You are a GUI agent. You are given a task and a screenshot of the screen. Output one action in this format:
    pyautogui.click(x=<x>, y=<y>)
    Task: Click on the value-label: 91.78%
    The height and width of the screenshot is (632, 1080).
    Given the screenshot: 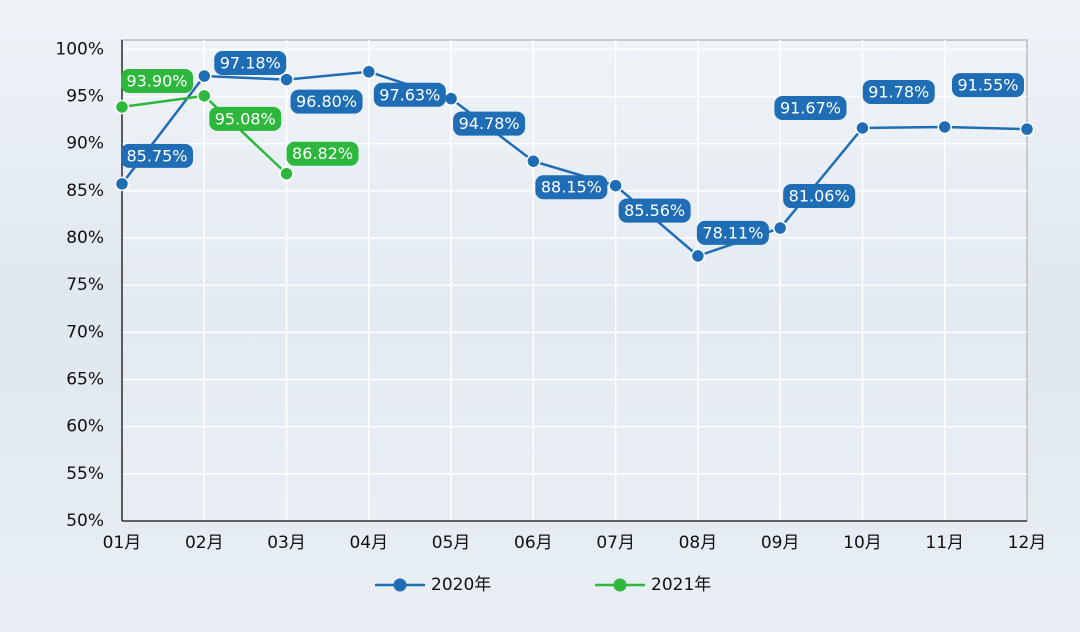 What is the action you would take?
    pyautogui.click(x=898, y=91)
    